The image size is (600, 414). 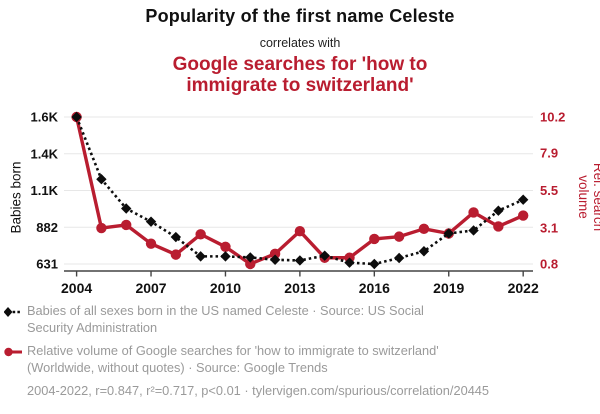 What do you see at coordinates (300, 43) in the screenshot?
I see `correlates-with-text: correlates with` at bounding box center [300, 43].